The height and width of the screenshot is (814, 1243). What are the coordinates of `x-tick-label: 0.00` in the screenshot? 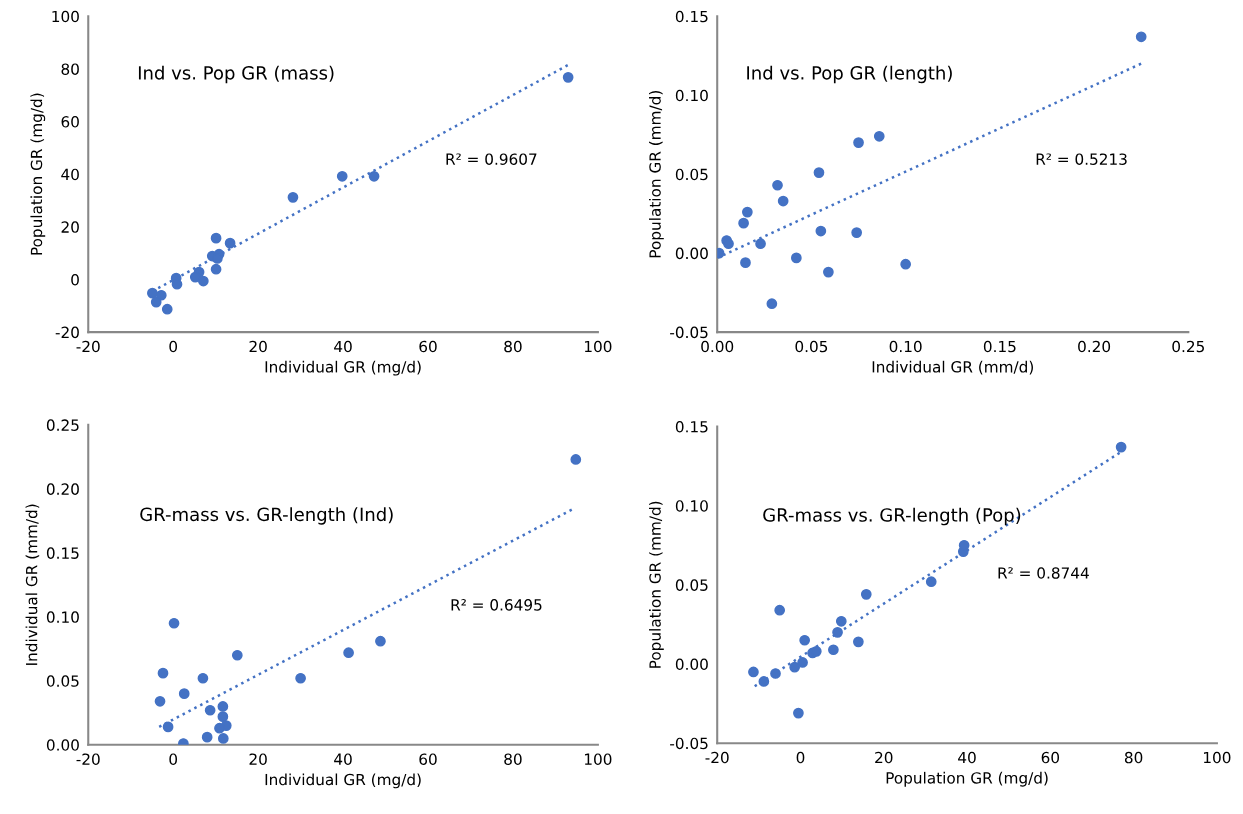 It's located at (717, 346).